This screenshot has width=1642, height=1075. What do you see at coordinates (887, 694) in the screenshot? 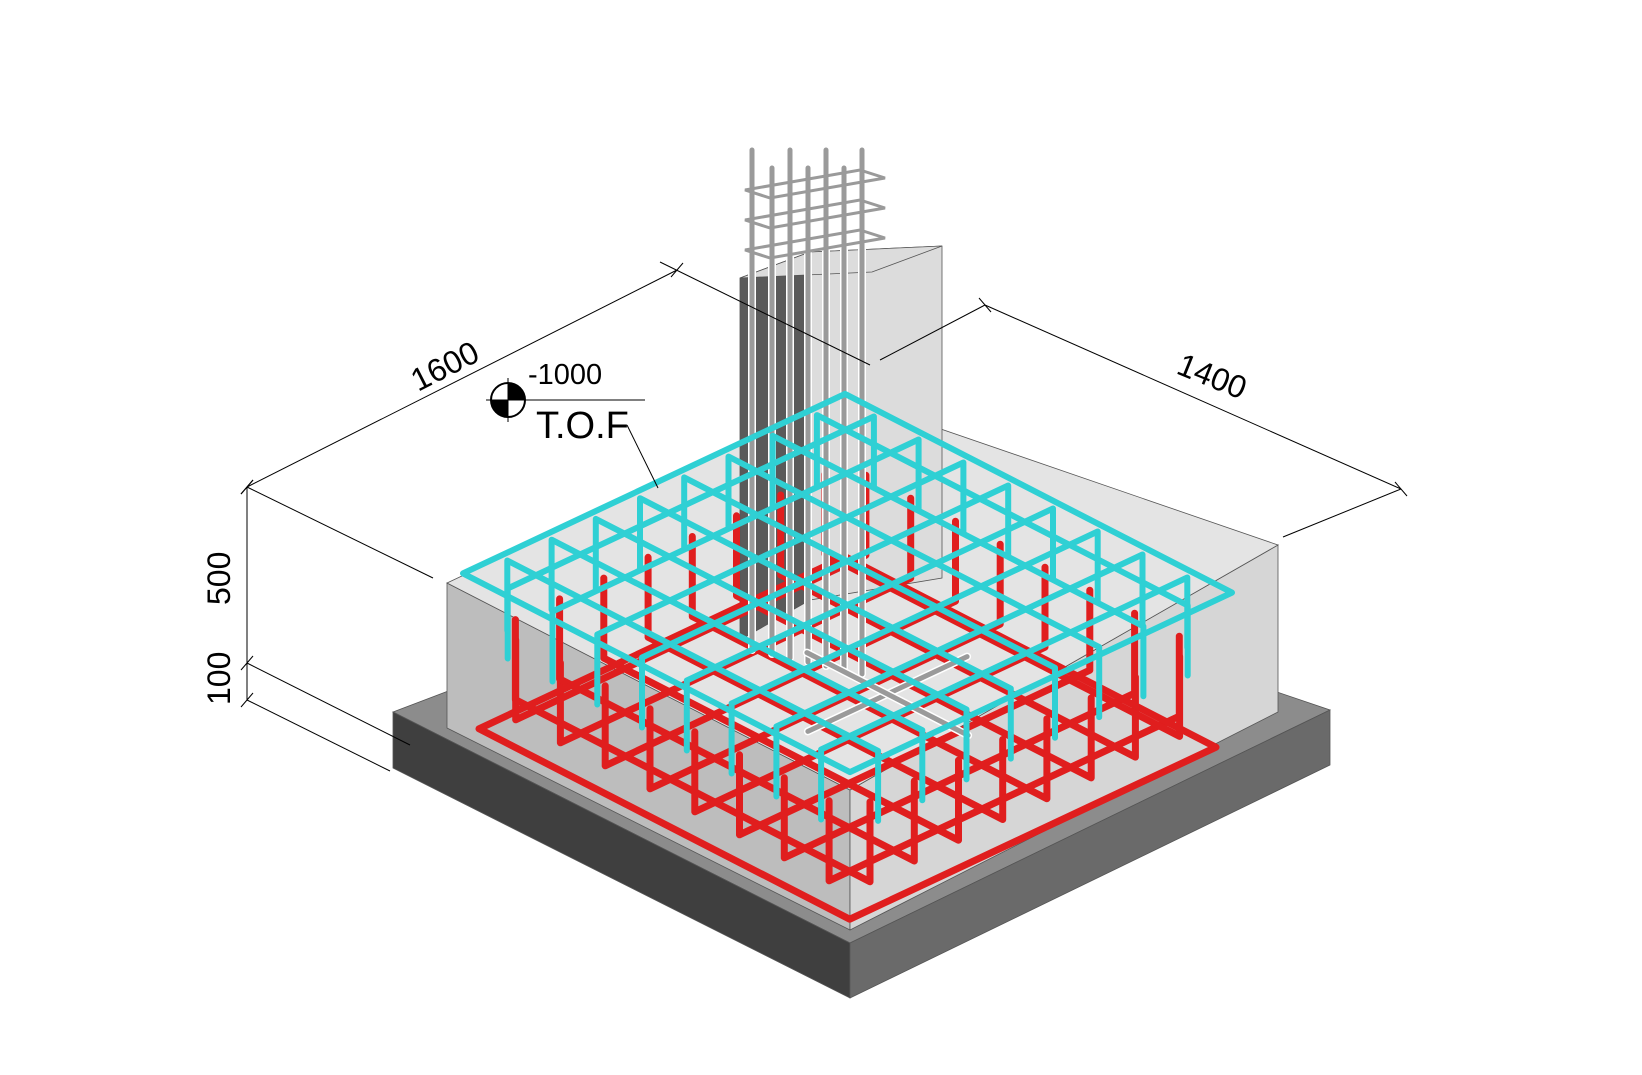
I see `starter-bar` at bounding box center [887, 694].